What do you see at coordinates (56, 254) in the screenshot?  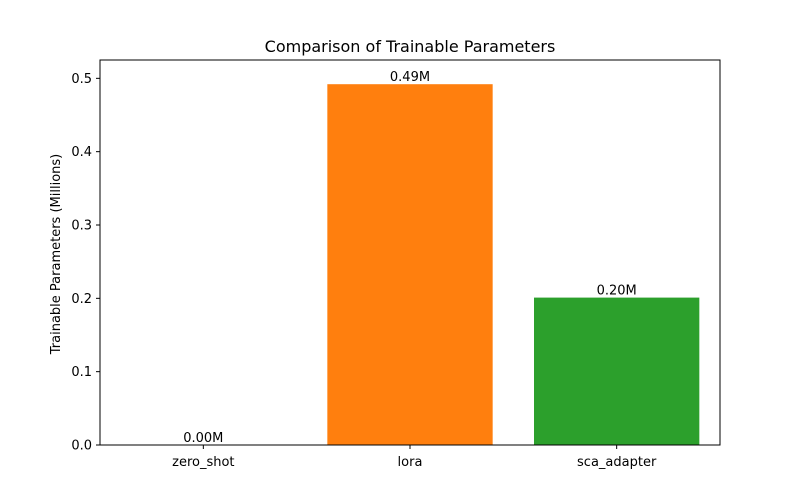 I see `y-axis-label: Trainable Parameters (Millions)` at bounding box center [56, 254].